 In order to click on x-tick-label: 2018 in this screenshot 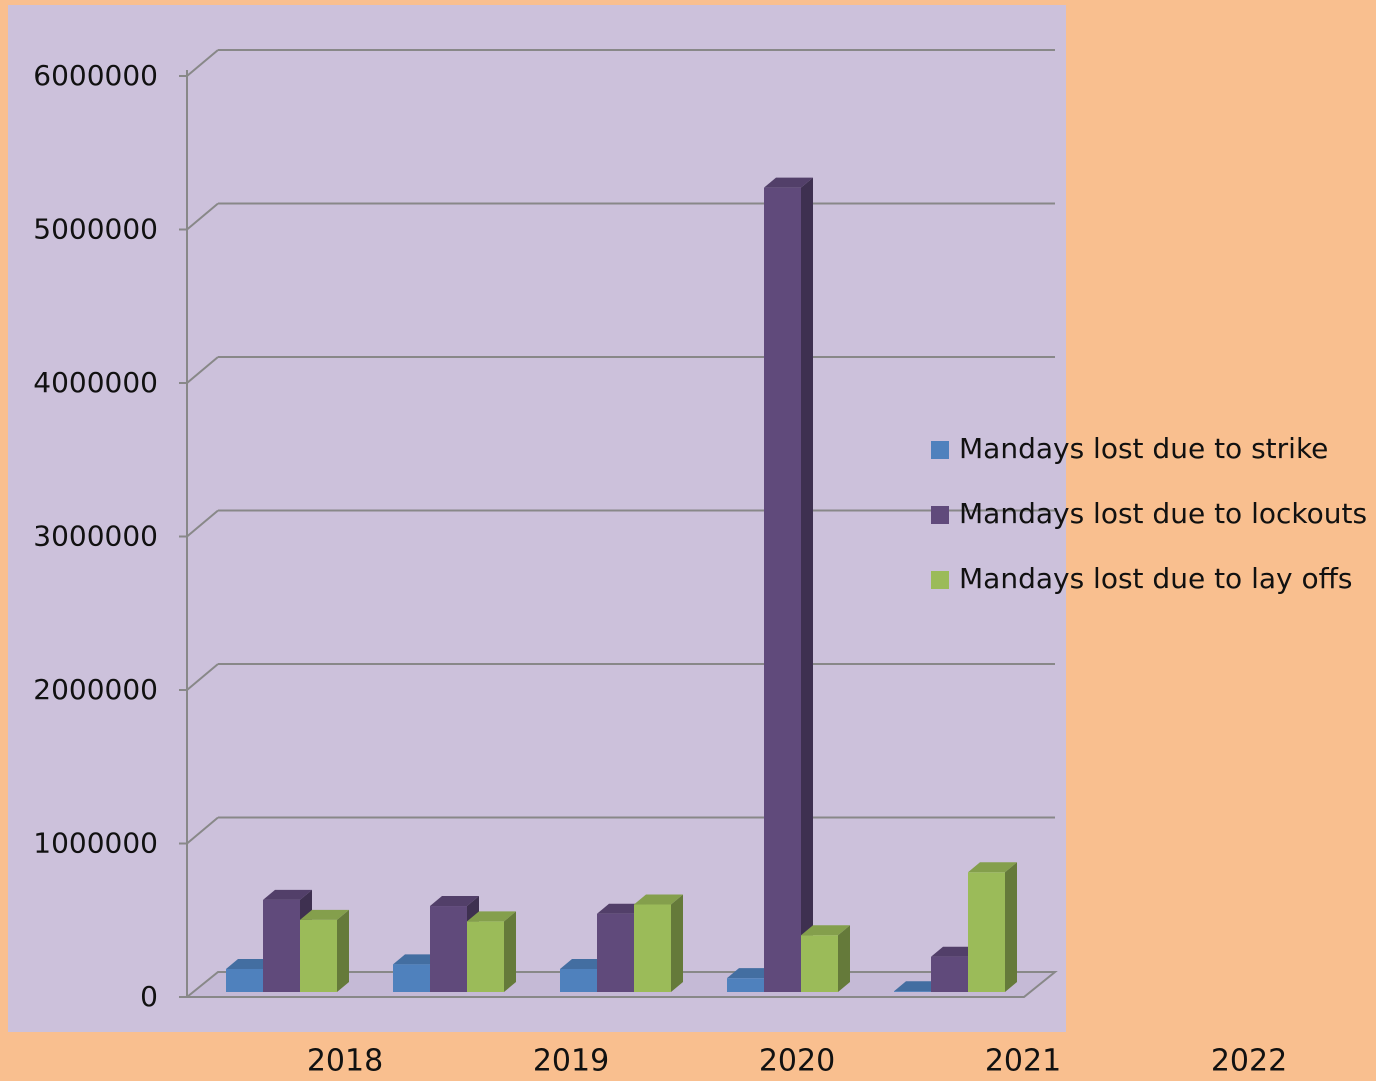, I will do `click(345, 1061)`.